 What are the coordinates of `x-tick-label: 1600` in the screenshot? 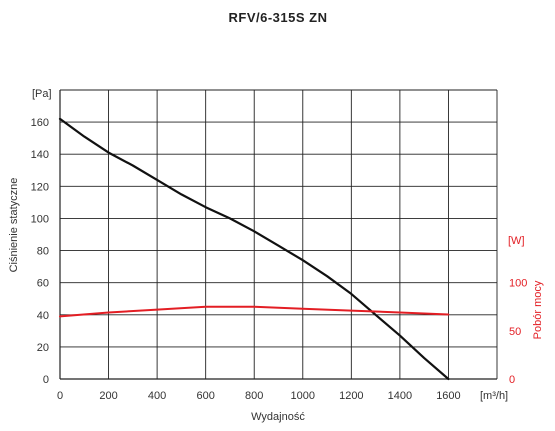 It's located at (448, 396).